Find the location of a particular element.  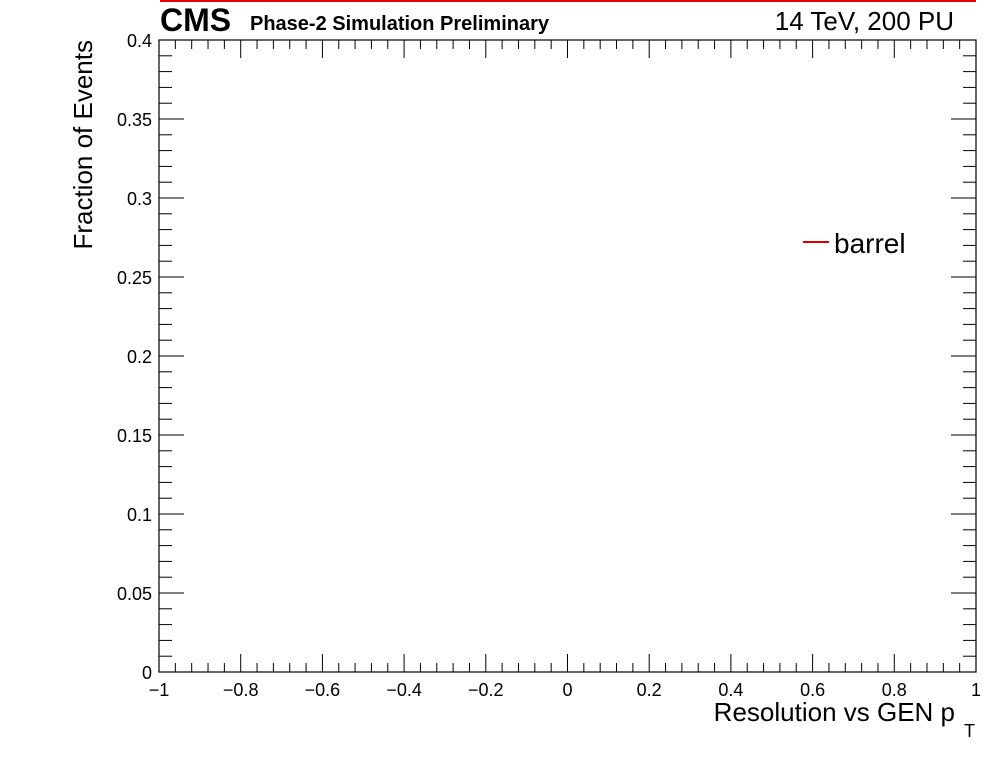

x-tick-label: −0.8 is located at coordinates (241, 690).